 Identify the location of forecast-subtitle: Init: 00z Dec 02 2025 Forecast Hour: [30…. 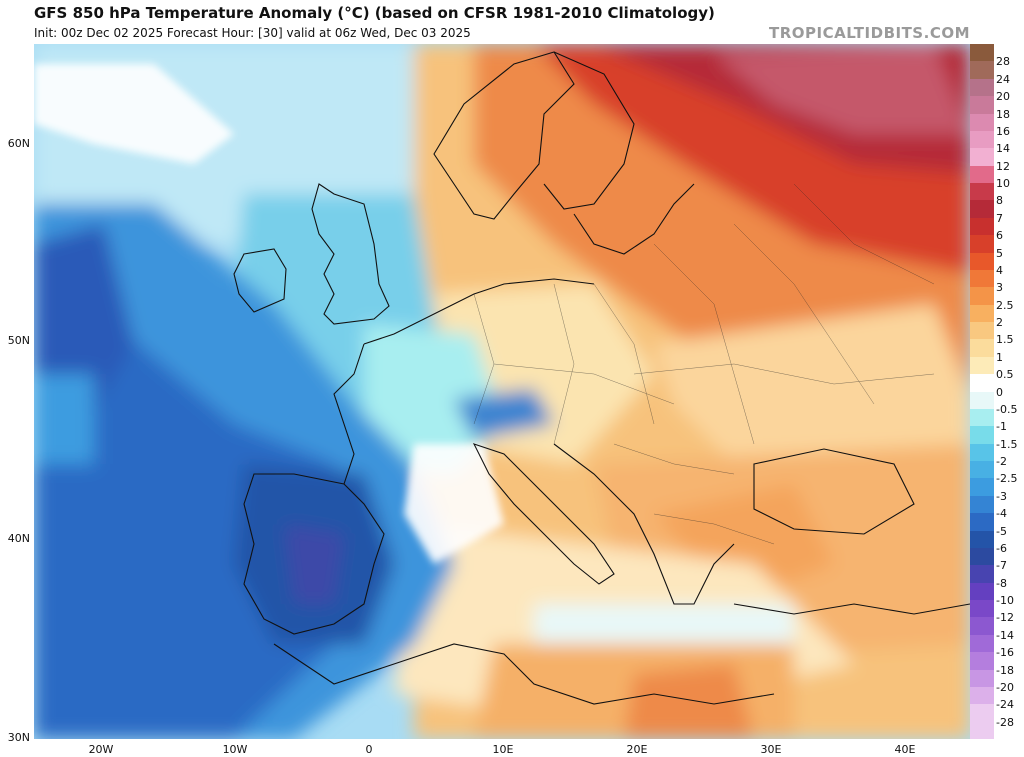
(252, 33).